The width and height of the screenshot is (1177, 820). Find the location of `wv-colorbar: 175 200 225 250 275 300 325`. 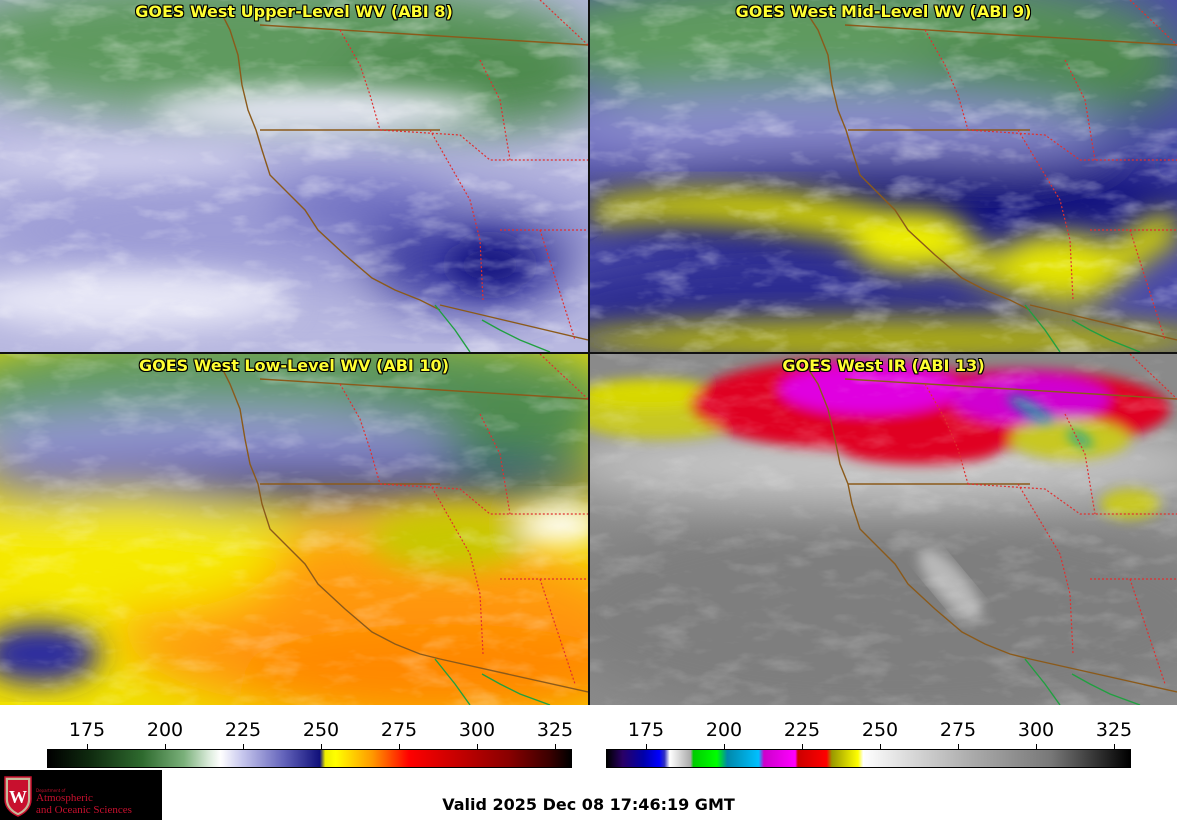

wv-colorbar: 175 200 225 250 275 300 325 is located at coordinates (294, 739).